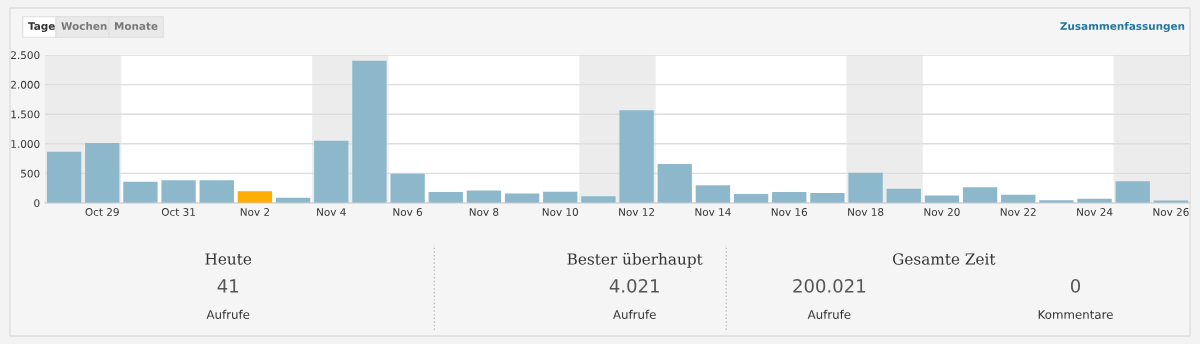 The height and width of the screenshot is (344, 1200). What do you see at coordinates (1122, 27) in the screenshot?
I see `text: Zusammenfassungen` at bounding box center [1122, 27].